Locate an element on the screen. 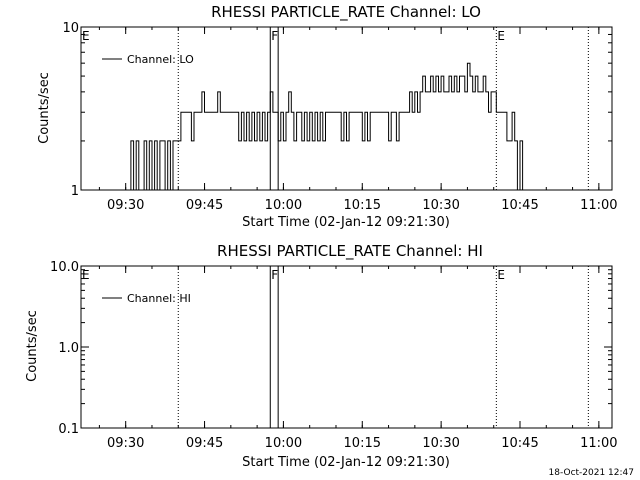  hi-x-tick-label: 10:30 is located at coordinates (440, 443).